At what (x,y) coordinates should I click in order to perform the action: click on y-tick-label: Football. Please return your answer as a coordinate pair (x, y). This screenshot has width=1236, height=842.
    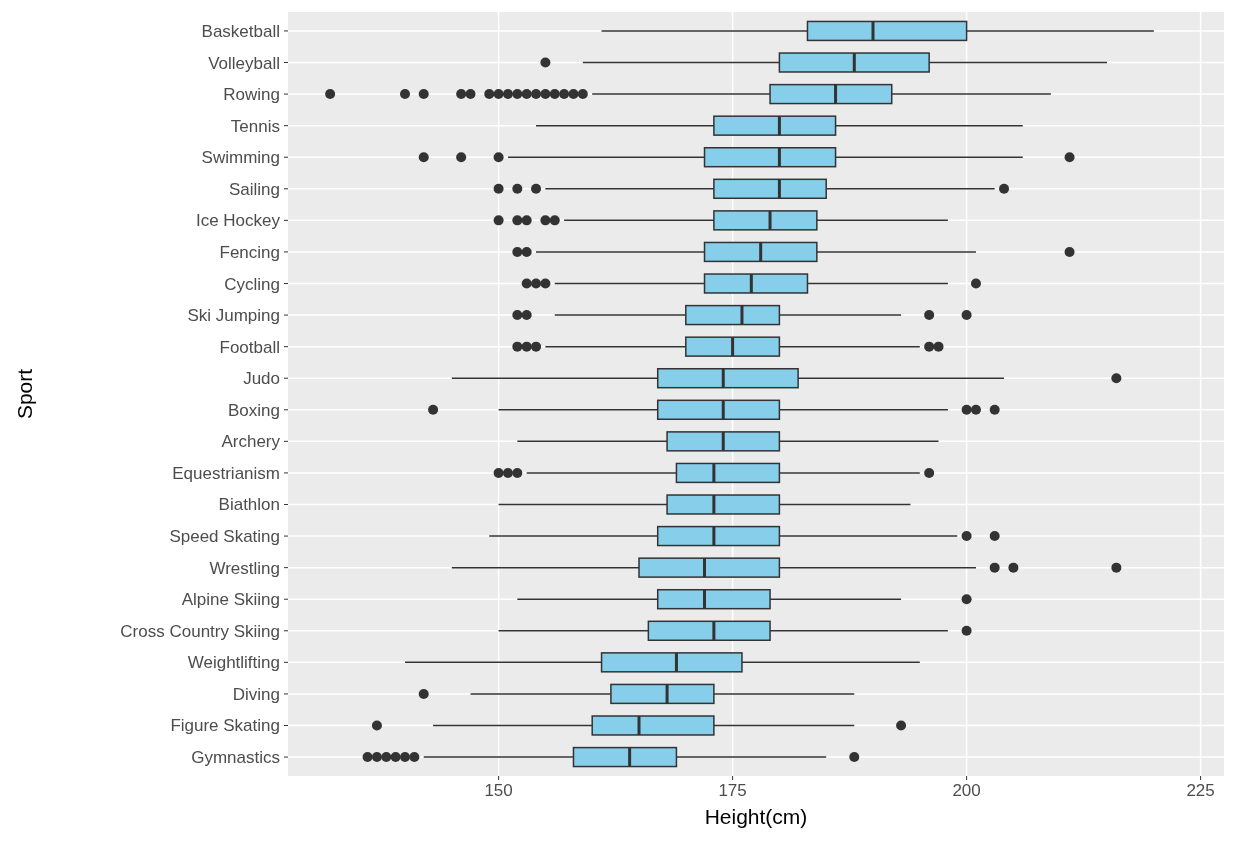
    Looking at the image, I should click on (249, 347).